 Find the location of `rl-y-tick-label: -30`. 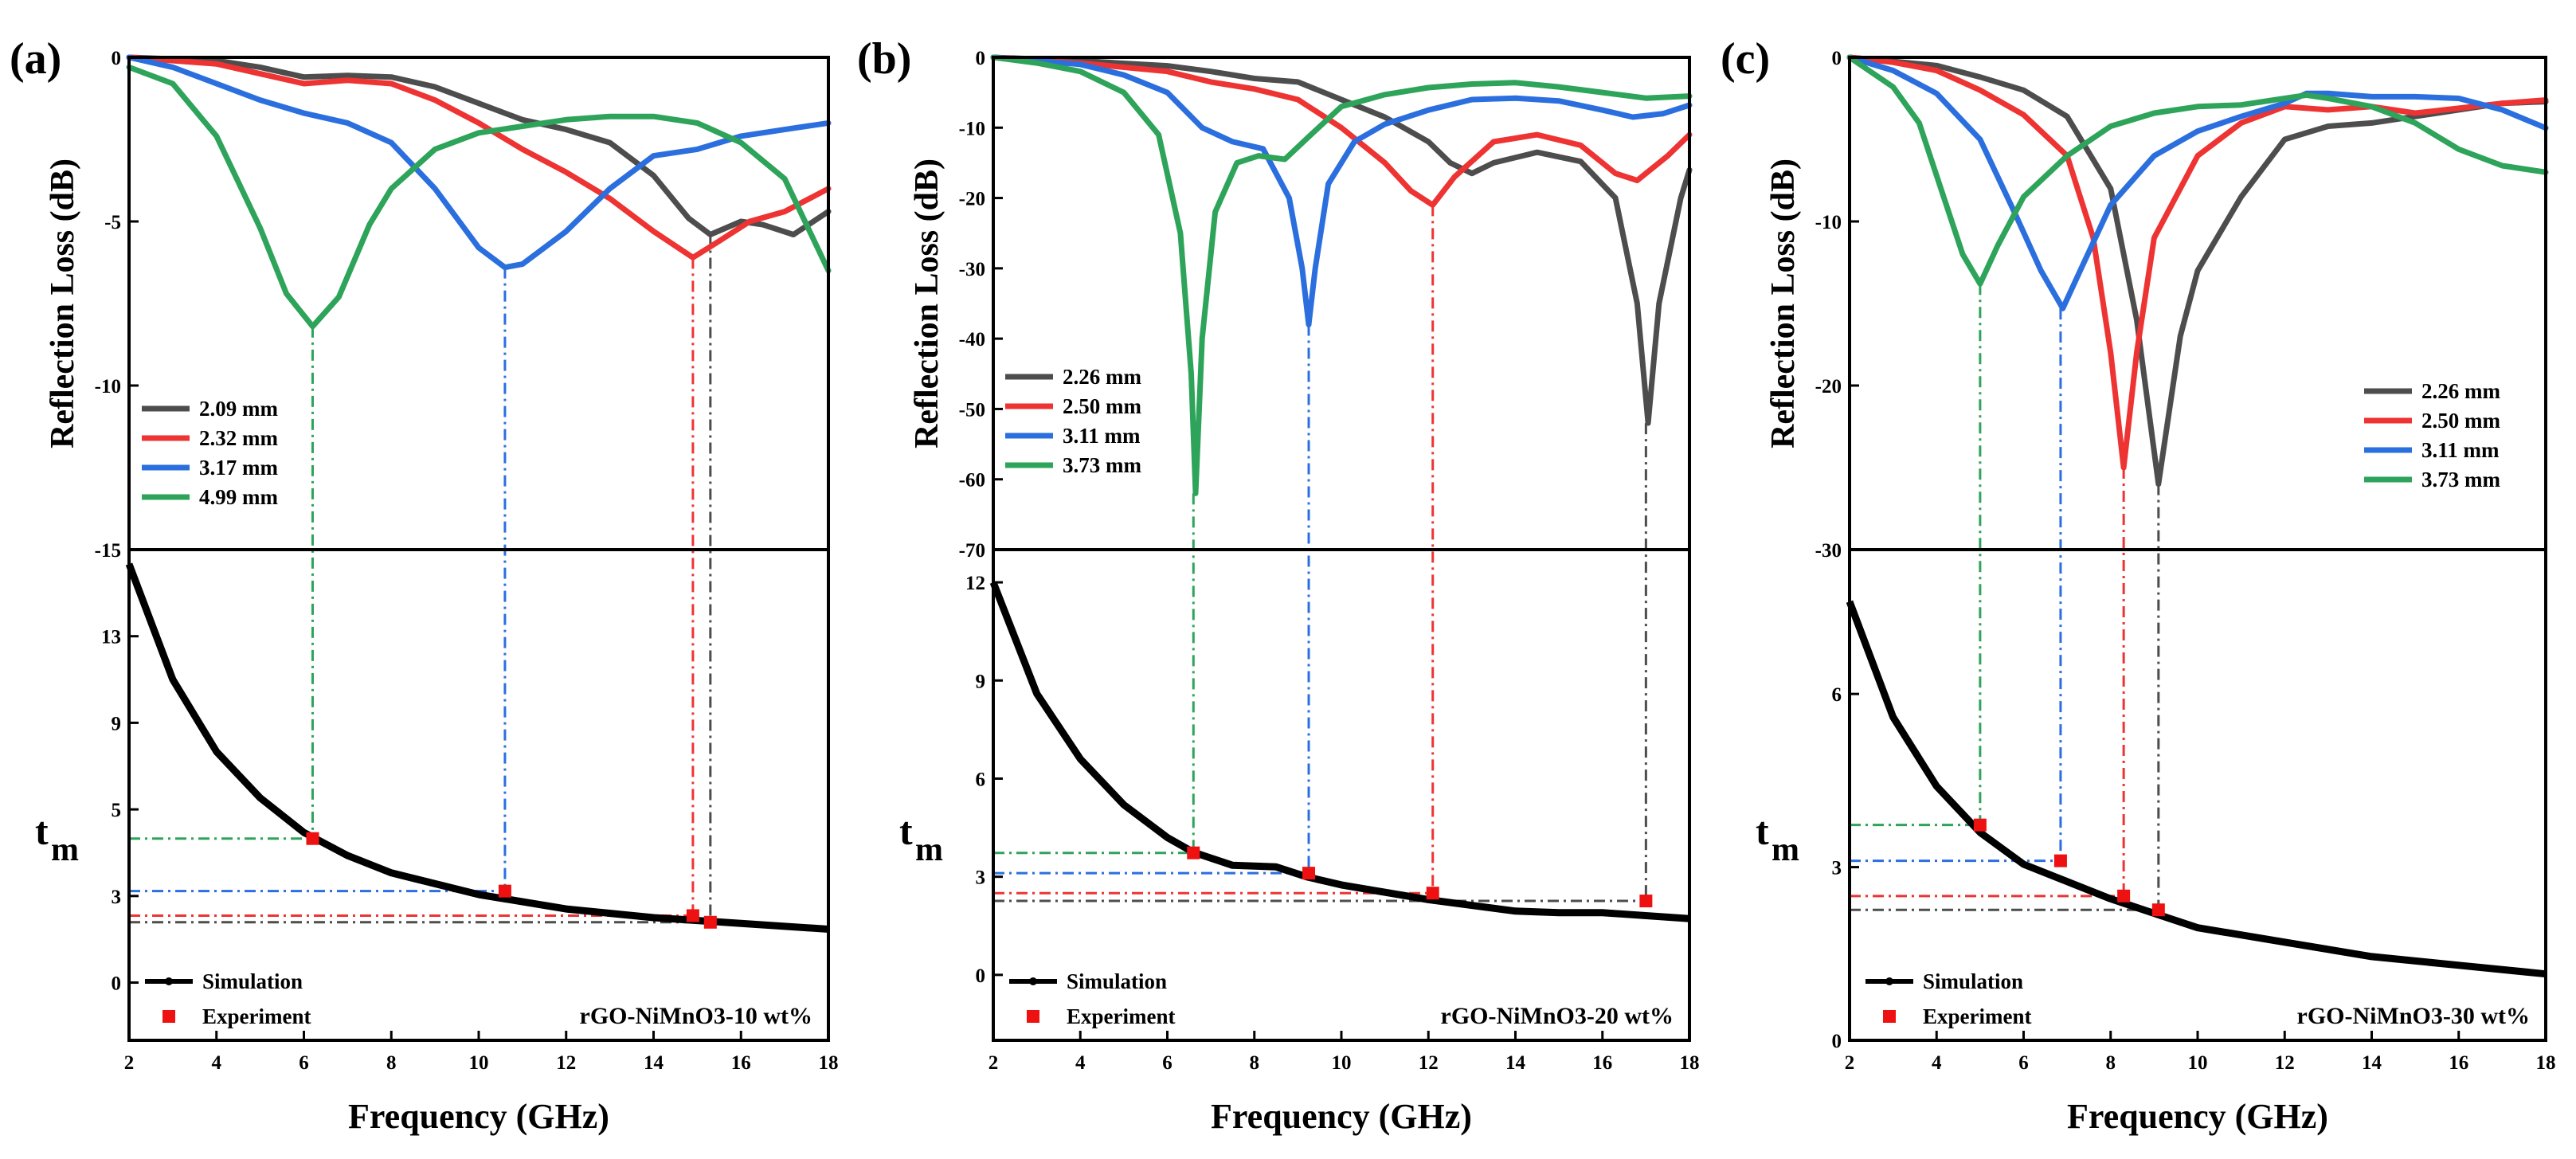

rl-y-tick-label: -30 is located at coordinates (972, 269).